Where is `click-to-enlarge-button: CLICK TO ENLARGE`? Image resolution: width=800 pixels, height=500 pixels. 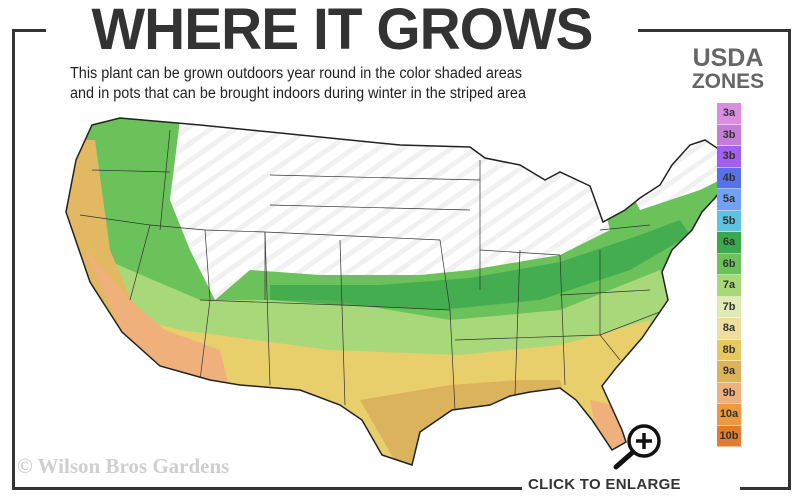
click-to-enlarge-button: CLICK TO ENLARGE is located at coordinates (604, 484).